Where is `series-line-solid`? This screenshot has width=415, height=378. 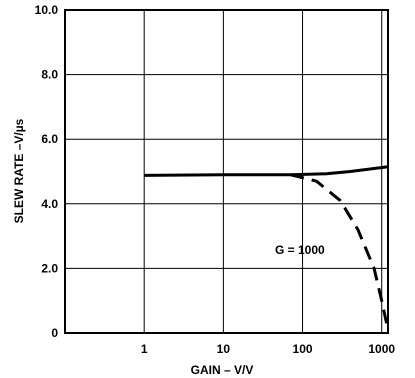 series-line-solid is located at coordinates (266, 171).